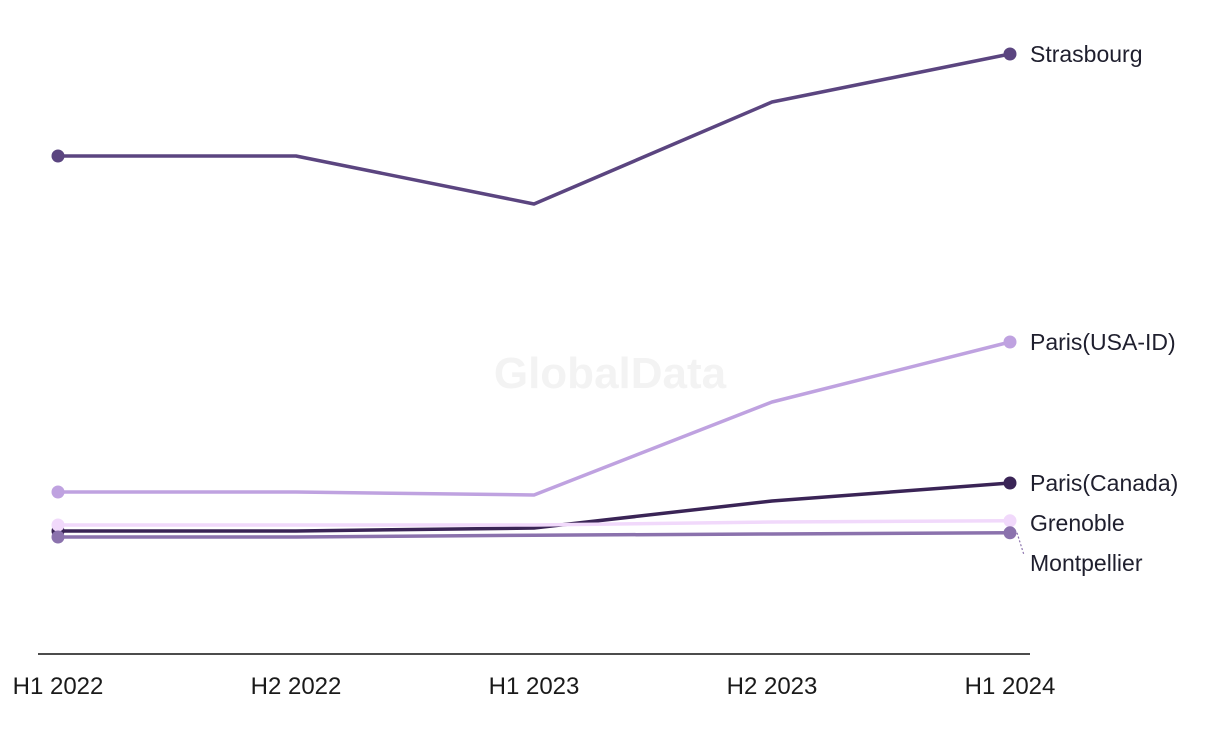 This screenshot has width=1220, height=744. What do you see at coordinates (1103, 342) in the screenshot?
I see `series-end-label: Paris(USA-ID)` at bounding box center [1103, 342].